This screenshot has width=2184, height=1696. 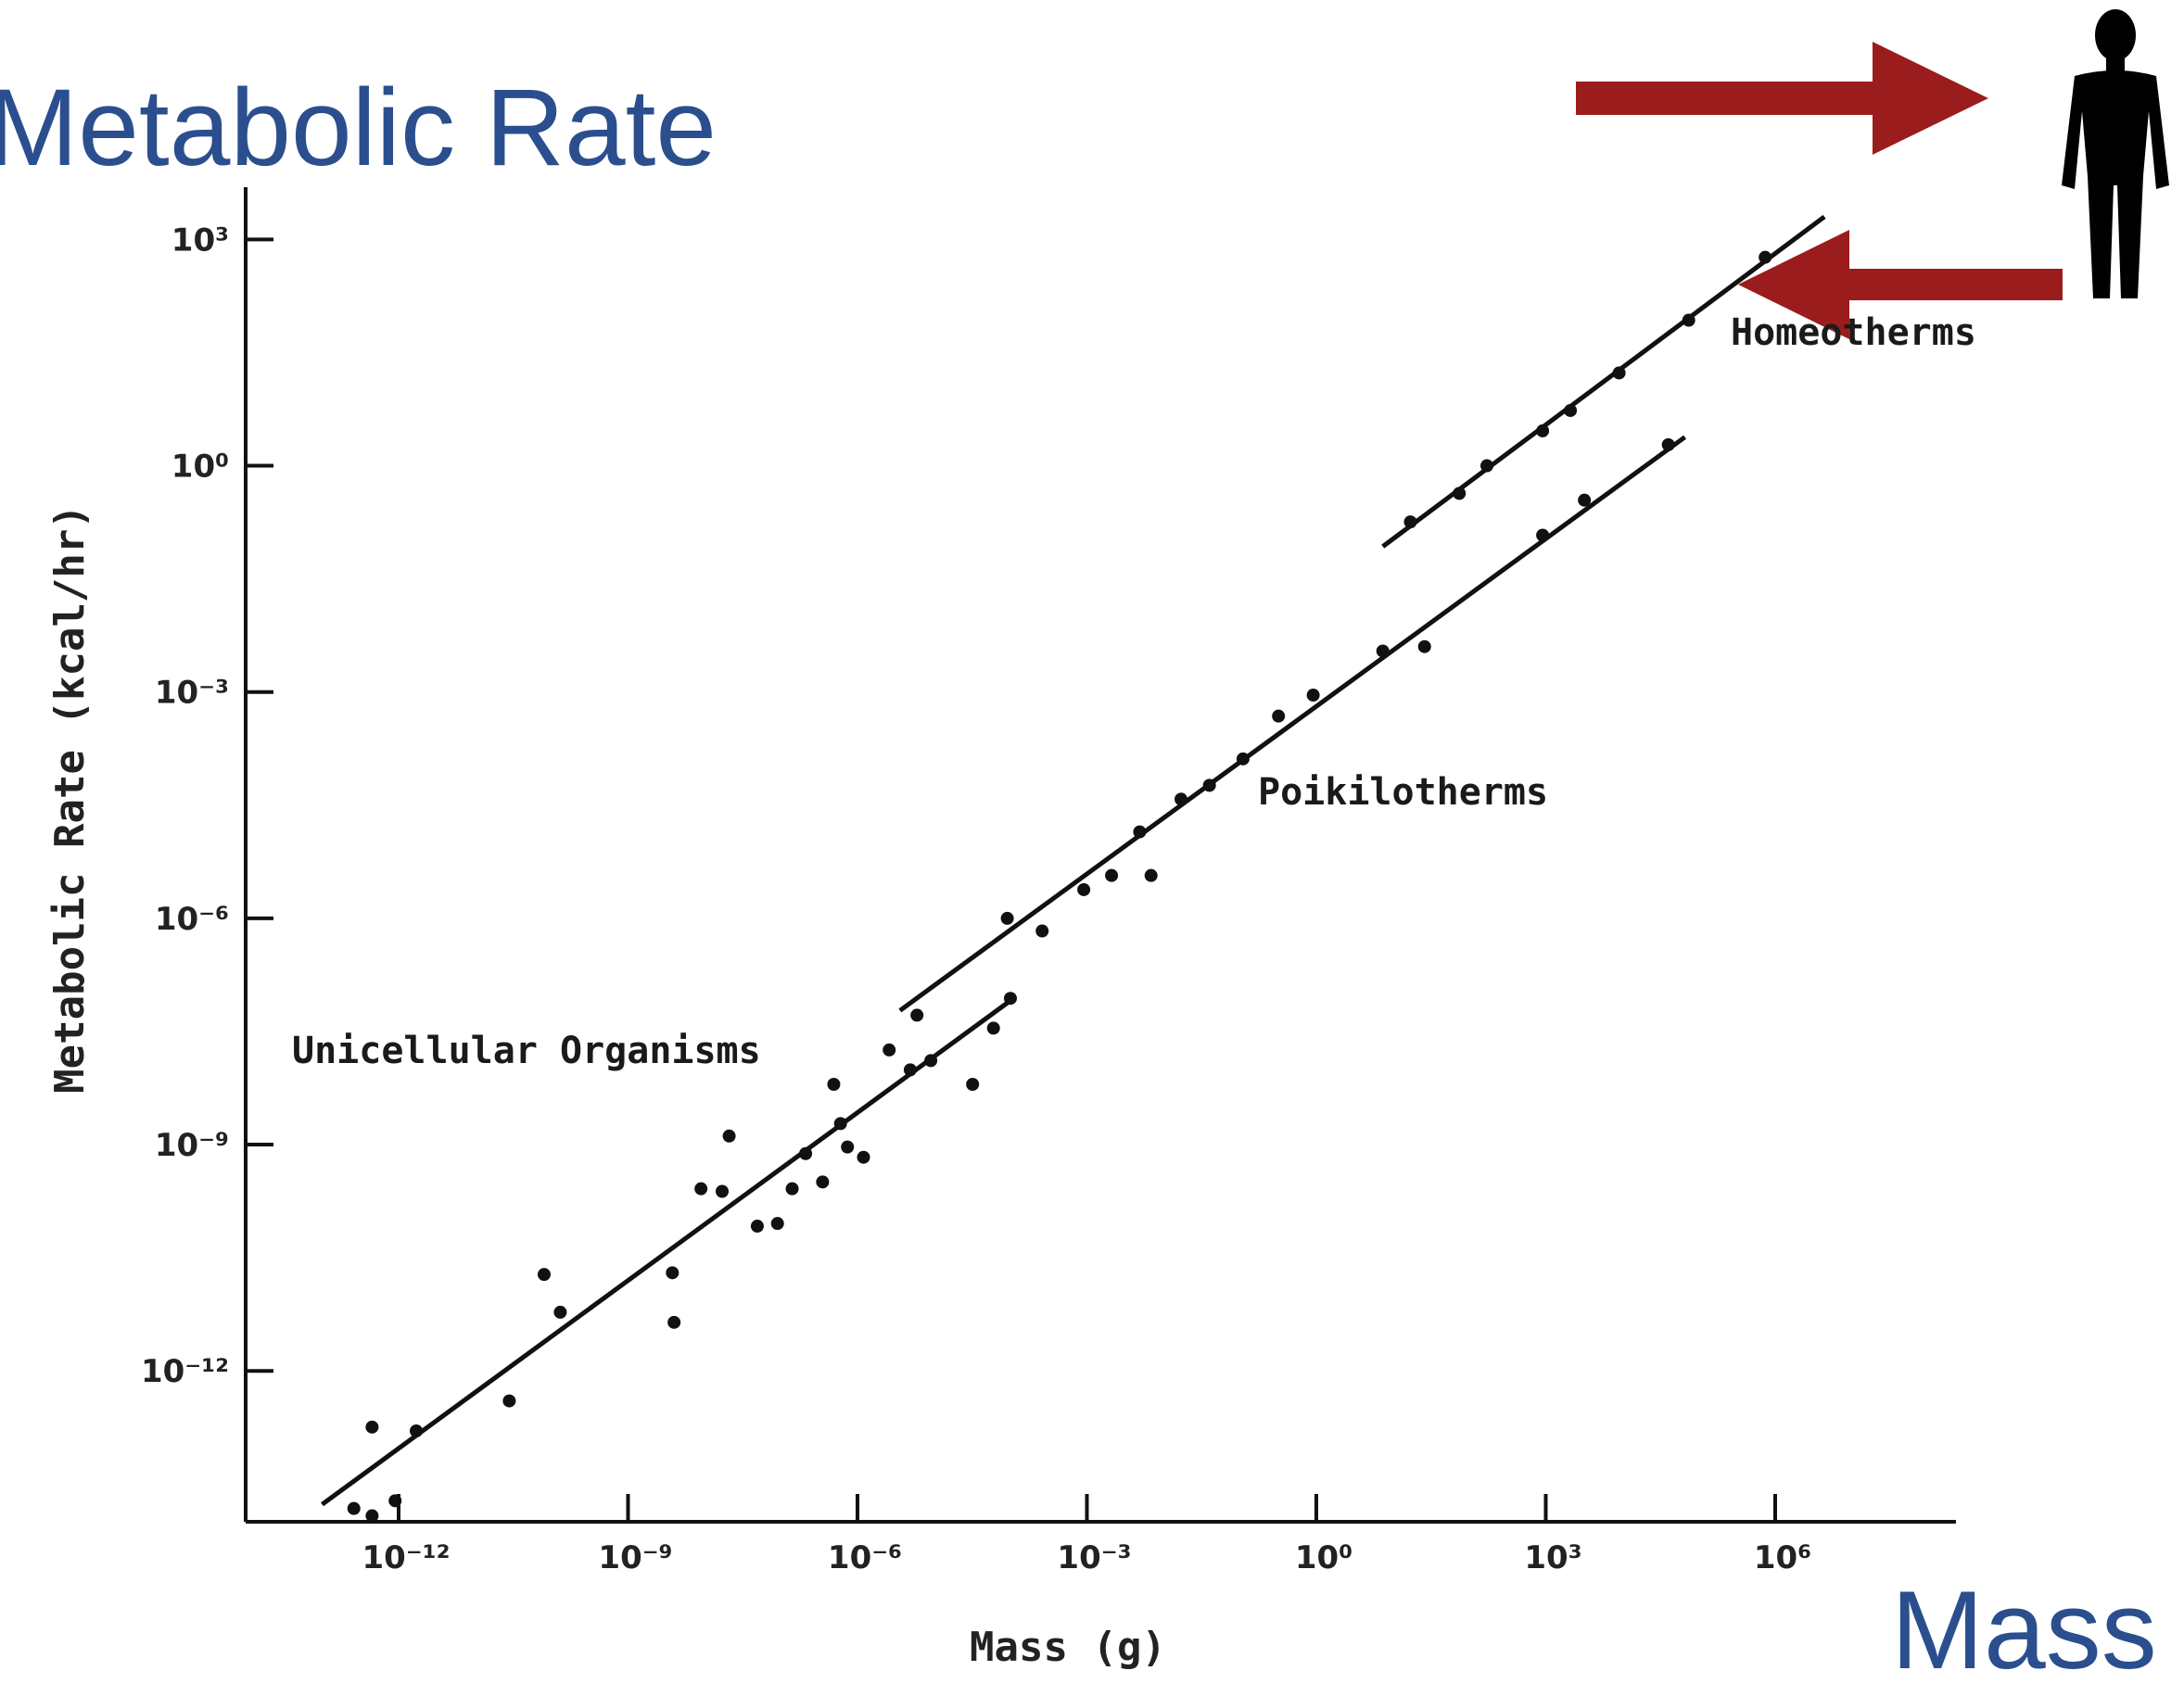 What do you see at coordinates (406, 1557) in the screenshot?
I see `x-tick-label: 10⁻¹²` at bounding box center [406, 1557].